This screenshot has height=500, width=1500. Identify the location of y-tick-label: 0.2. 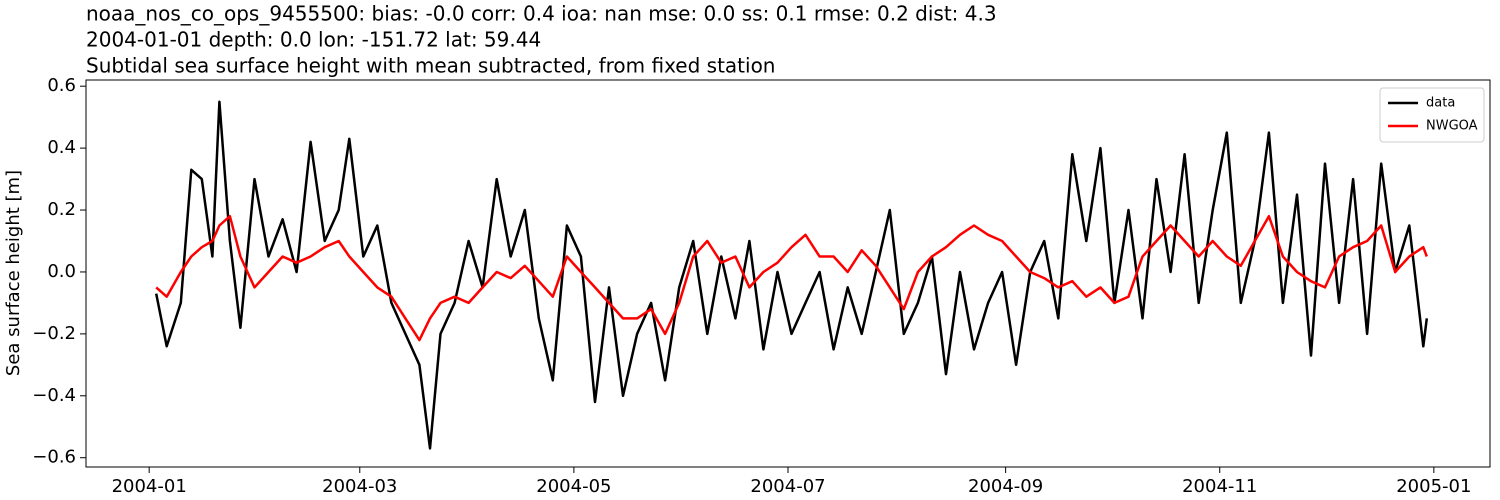
(61, 209).